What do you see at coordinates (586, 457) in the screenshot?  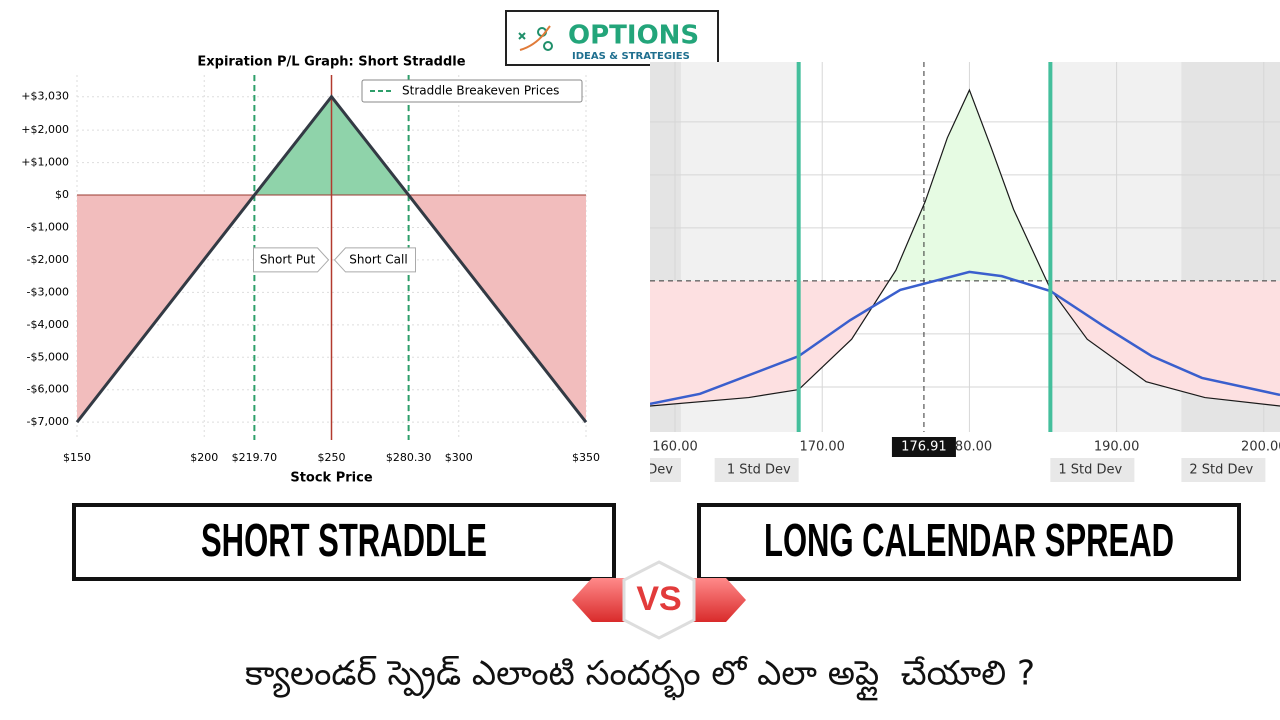 I see `x-tick-label: $350` at bounding box center [586, 457].